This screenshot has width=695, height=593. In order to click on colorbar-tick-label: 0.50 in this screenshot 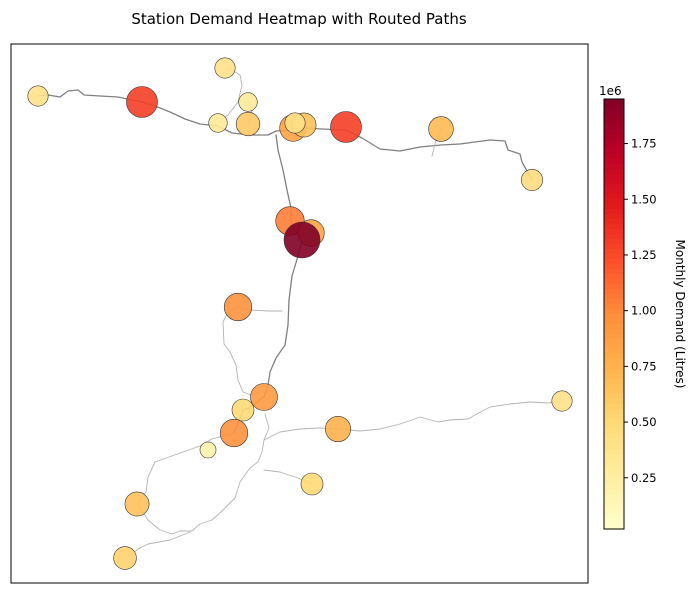, I will do `click(644, 422)`.